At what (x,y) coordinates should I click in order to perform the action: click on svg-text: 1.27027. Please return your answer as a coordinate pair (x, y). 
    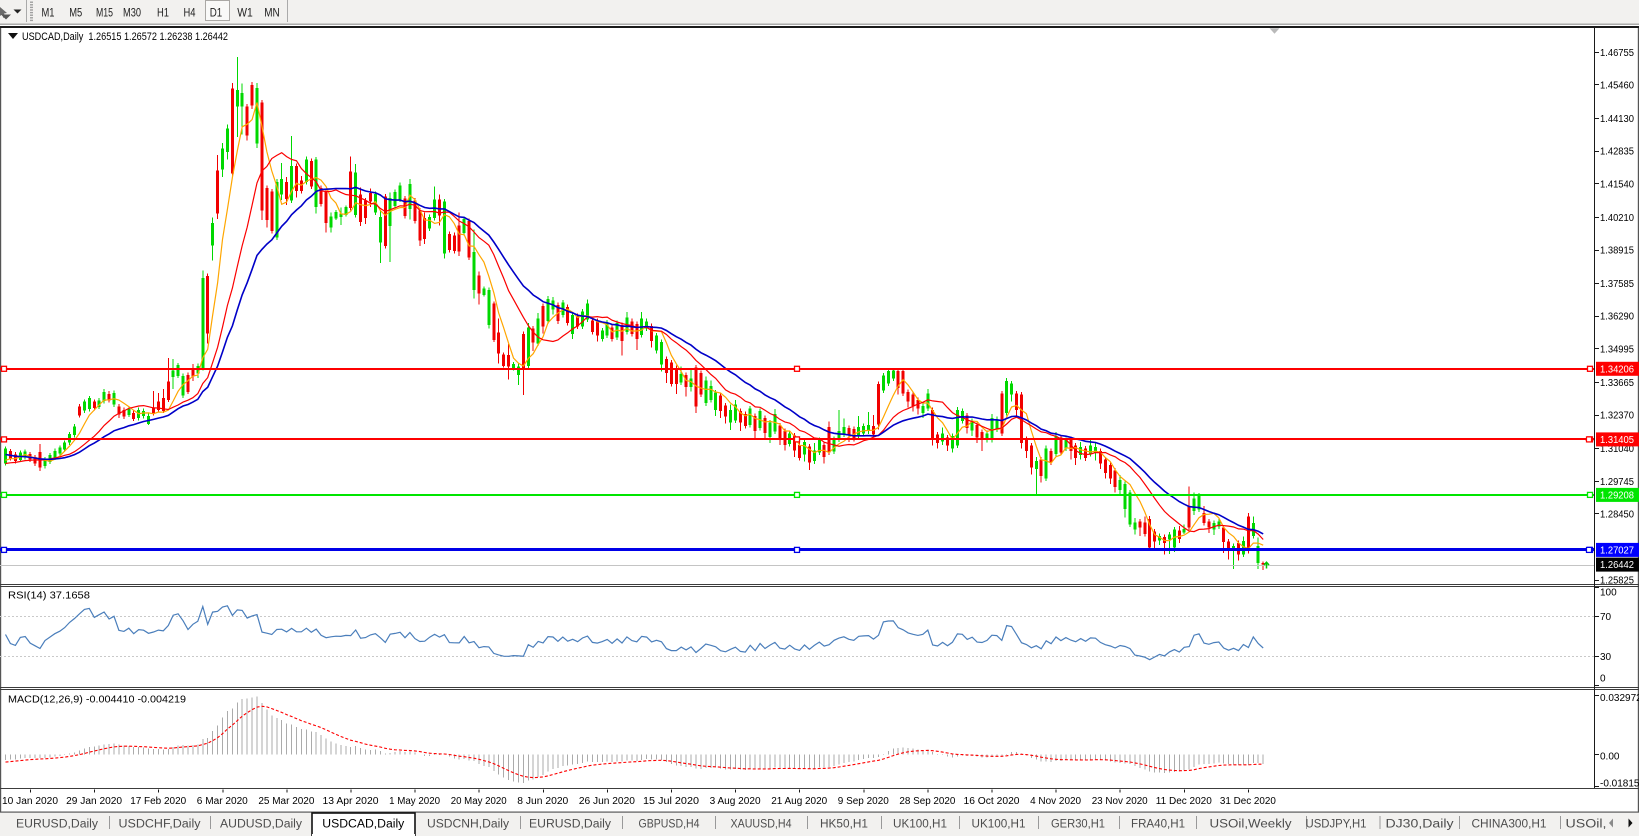
    Looking at the image, I should click on (1617, 550).